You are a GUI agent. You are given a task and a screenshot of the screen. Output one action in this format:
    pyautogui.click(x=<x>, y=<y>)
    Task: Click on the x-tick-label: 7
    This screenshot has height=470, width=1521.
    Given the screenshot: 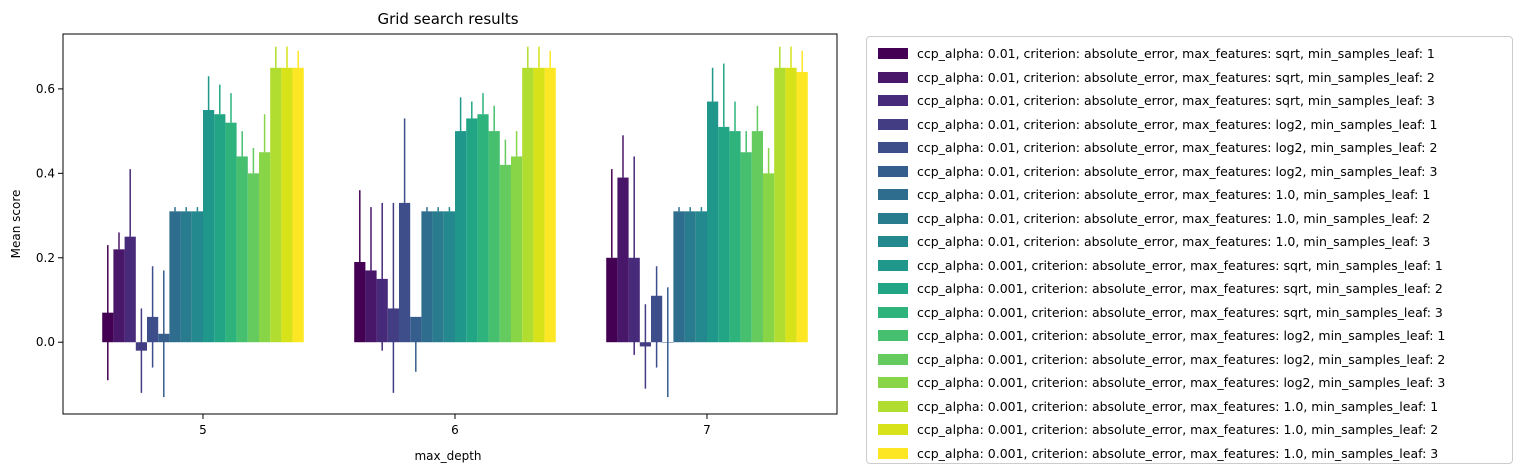 What is the action you would take?
    pyautogui.click(x=707, y=430)
    